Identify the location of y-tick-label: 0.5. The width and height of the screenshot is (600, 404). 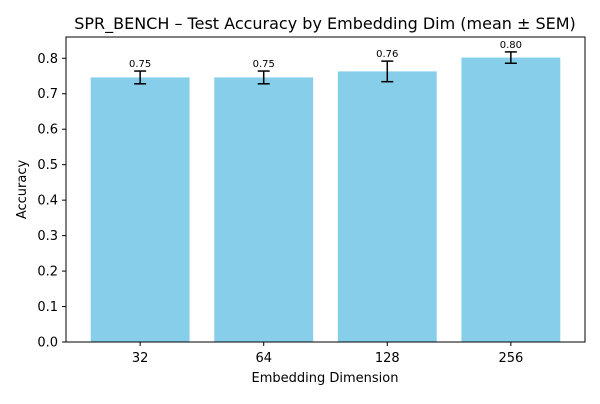
(47, 165).